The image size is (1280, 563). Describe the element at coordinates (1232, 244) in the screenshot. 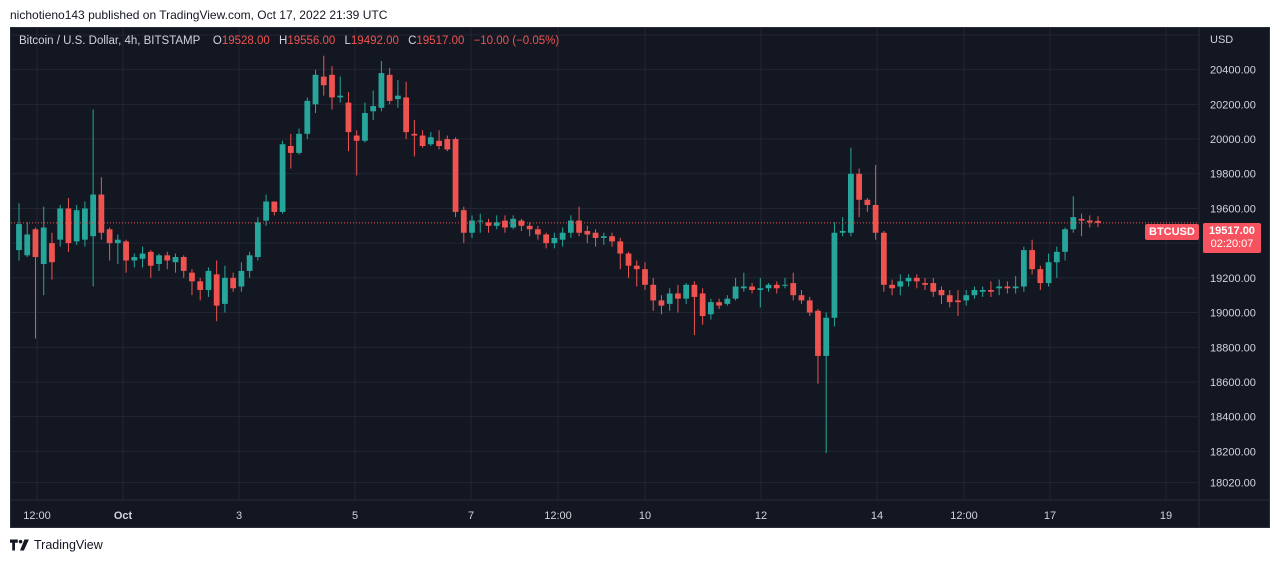

I see `bar-countdown: 02:20:07` at that location.